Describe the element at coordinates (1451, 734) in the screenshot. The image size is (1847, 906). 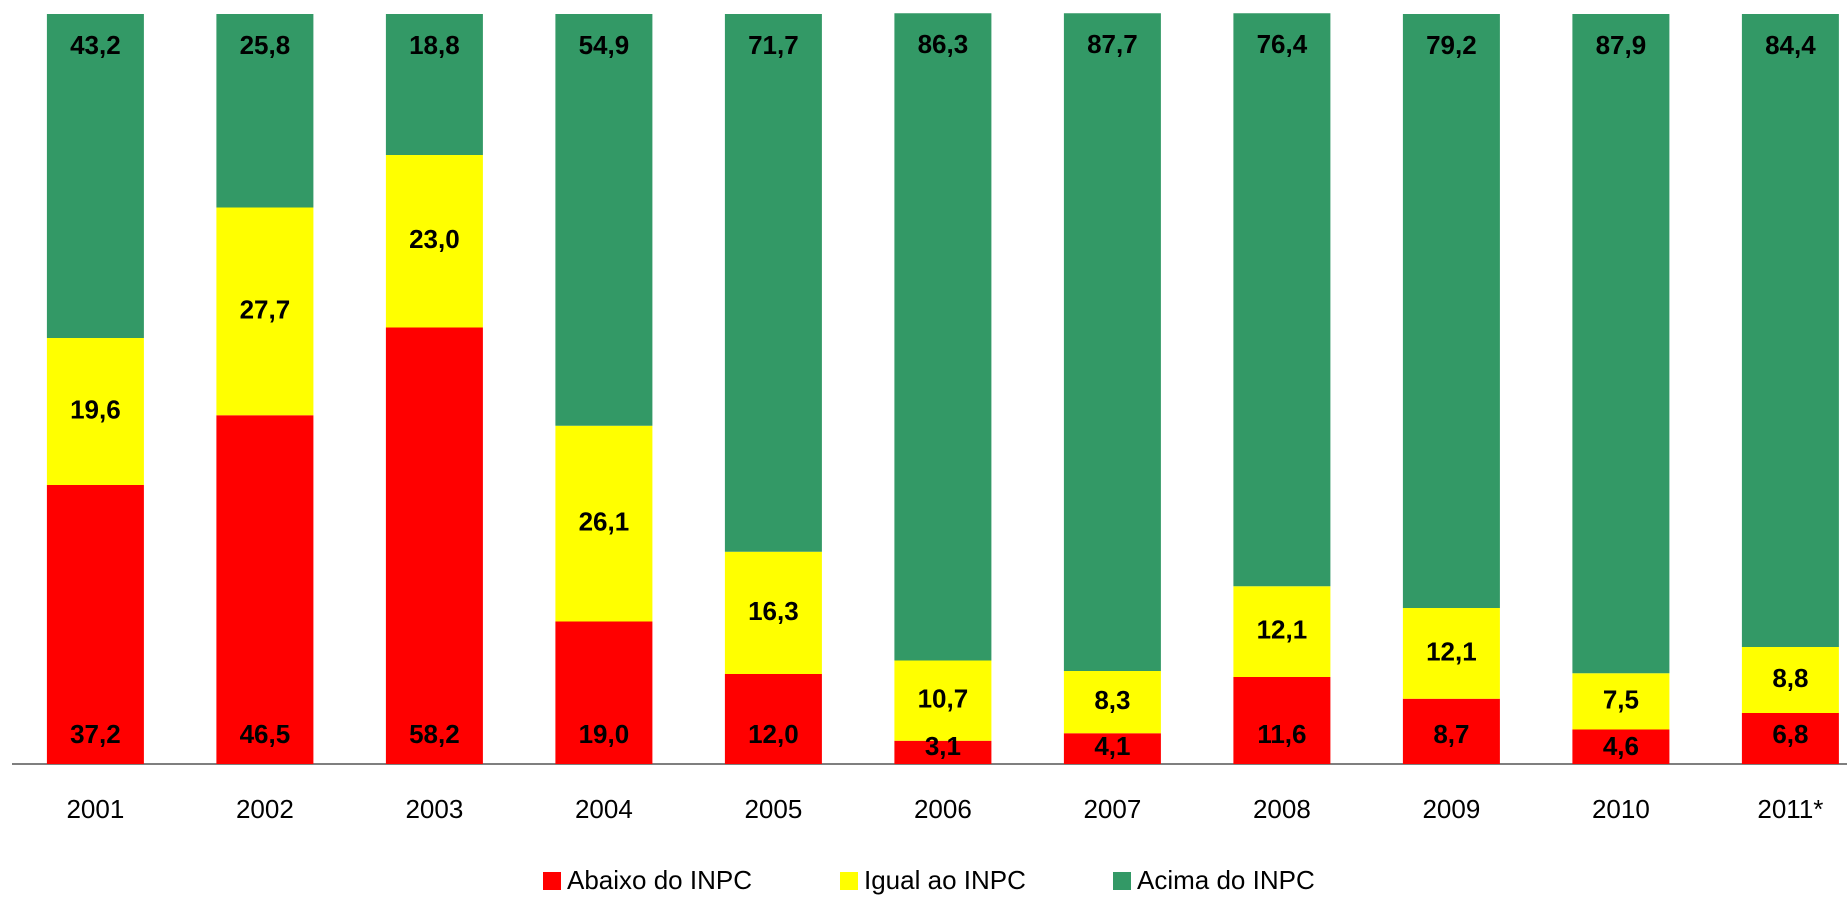
I see `data-label: 8,7` at that location.